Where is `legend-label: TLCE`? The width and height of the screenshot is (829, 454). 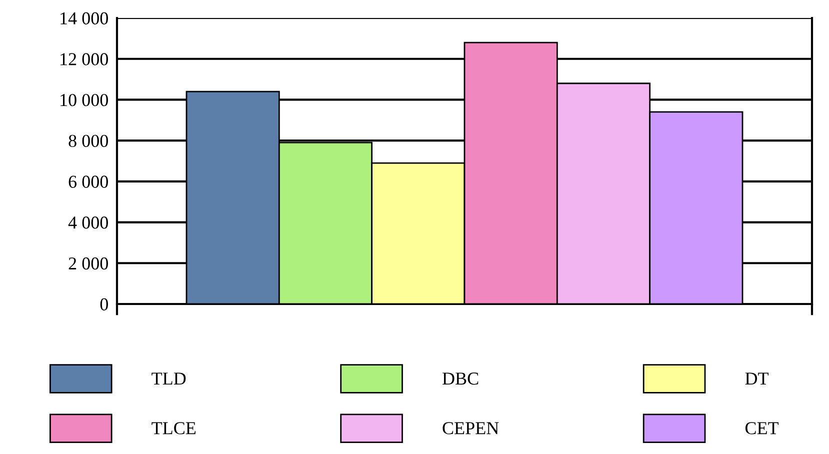 legend-label: TLCE is located at coordinates (174, 428).